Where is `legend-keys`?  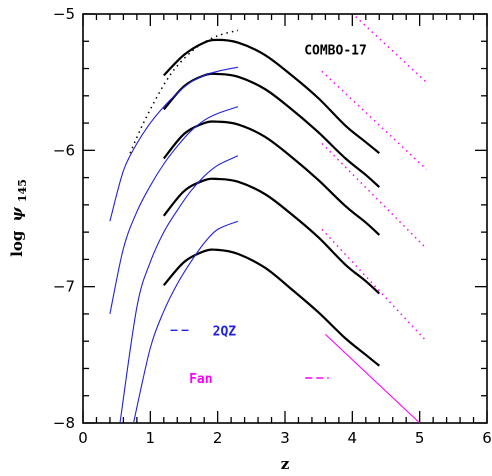 legend-keys is located at coordinates (249, 354).